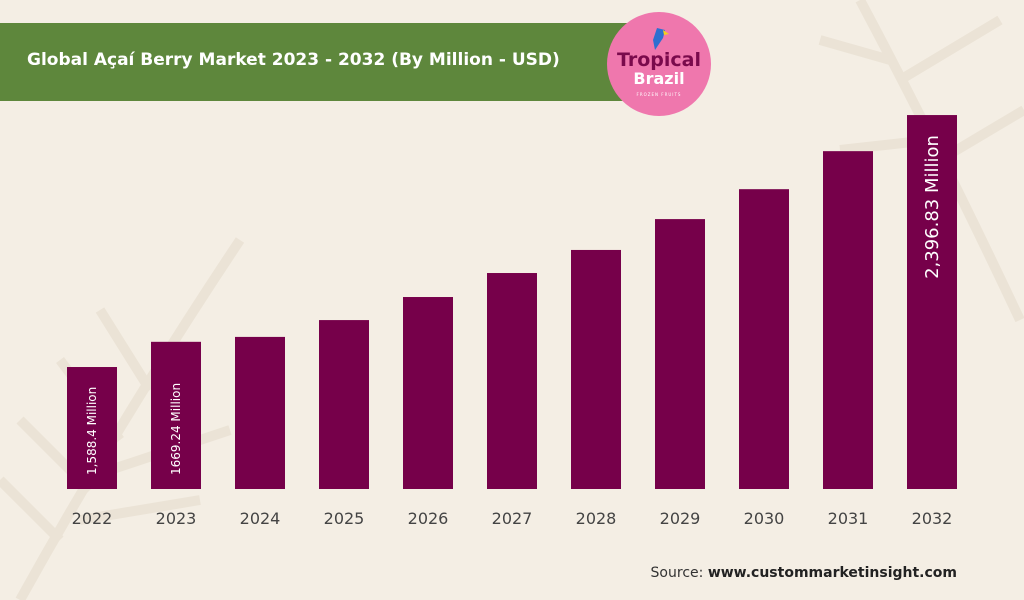 The height and width of the screenshot is (600, 1024). Describe the element at coordinates (848, 320) in the screenshot. I see `bar-2031` at that location.